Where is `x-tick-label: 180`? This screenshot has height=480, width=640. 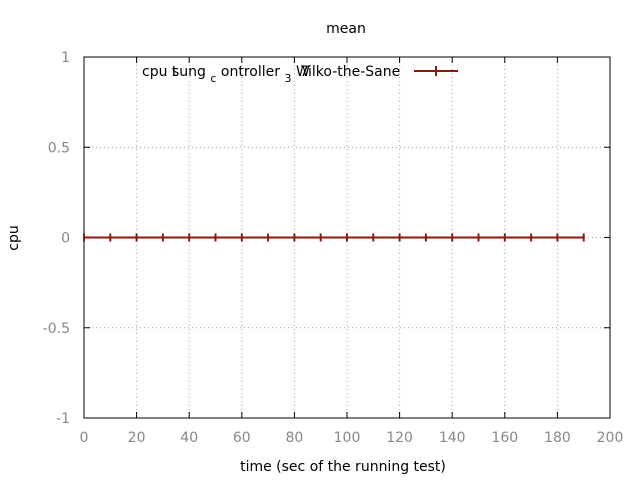 x-tick-label: 180 is located at coordinates (557, 438).